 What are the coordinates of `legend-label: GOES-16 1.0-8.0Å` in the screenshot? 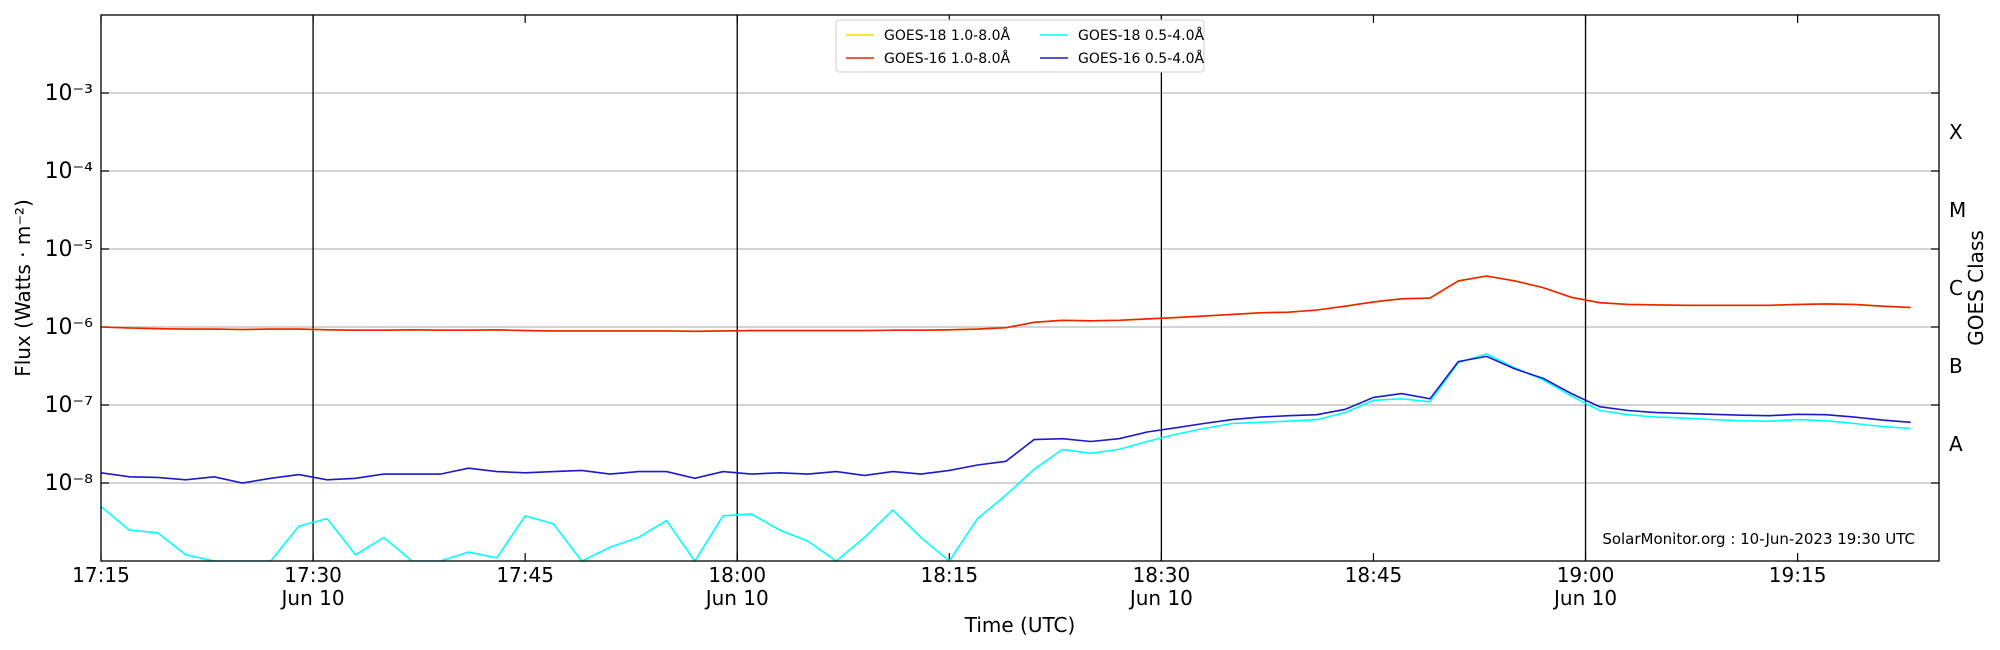 It's located at (947, 58).